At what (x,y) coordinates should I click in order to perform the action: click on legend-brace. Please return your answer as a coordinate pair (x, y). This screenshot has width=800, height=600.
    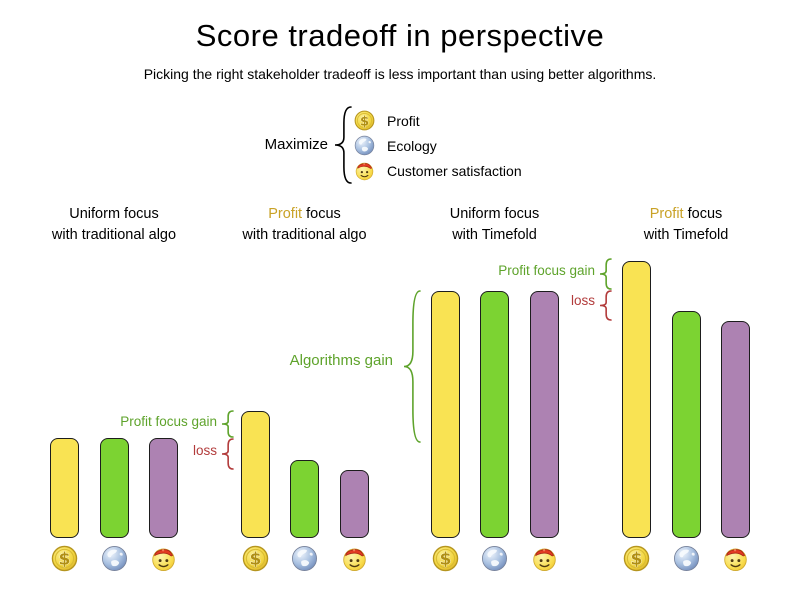
    Looking at the image, I should click on (343, 145).